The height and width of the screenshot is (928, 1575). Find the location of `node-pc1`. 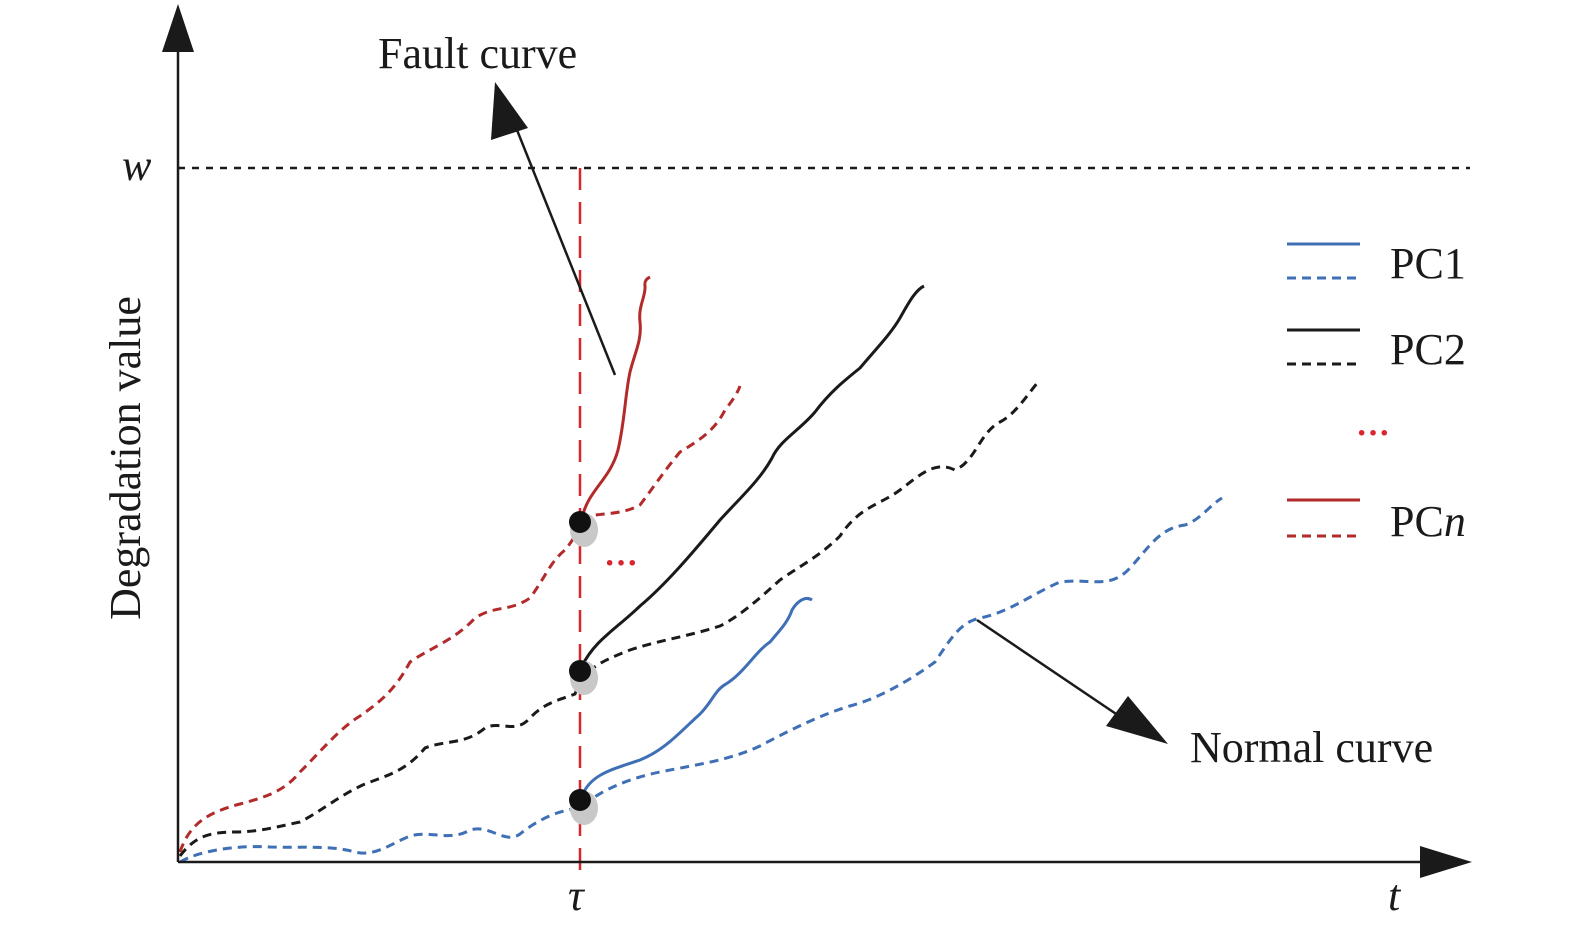

node-pc1 is located at coordinates (583, 807).